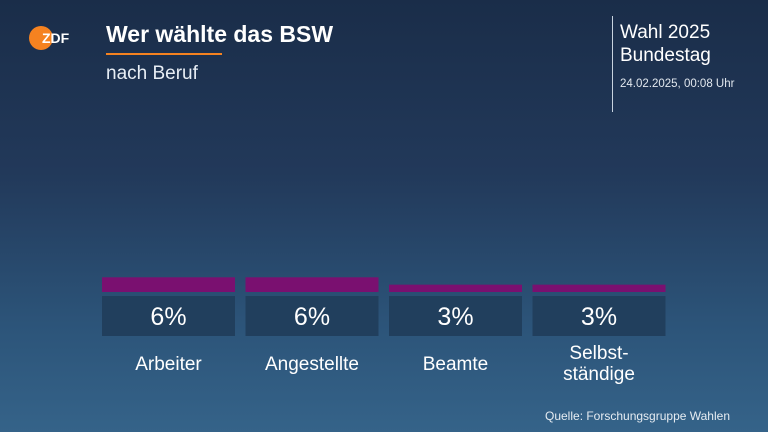 The height and width of the screenshot is (432, 768). What do you see at coordinates (665, 55) in the screenshot?
I see `election-chamber: Bundestag` at bounding box center [665, 55].